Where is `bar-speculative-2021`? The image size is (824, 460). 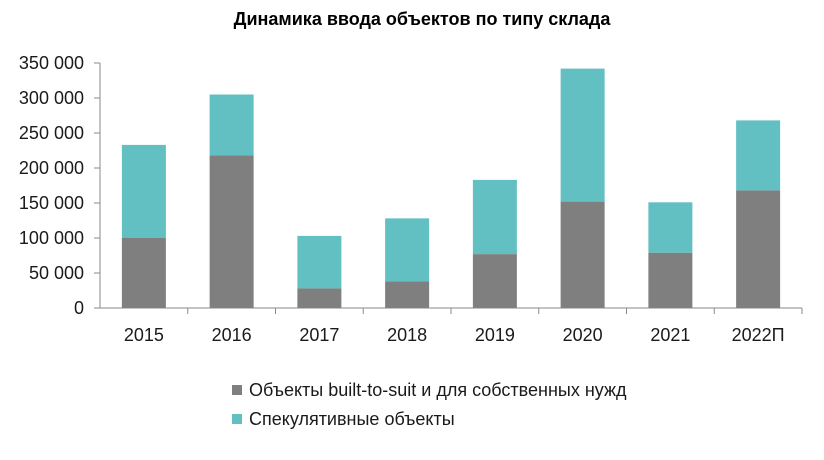
bar-speculative-2021 is located at coordinates (670, 227).